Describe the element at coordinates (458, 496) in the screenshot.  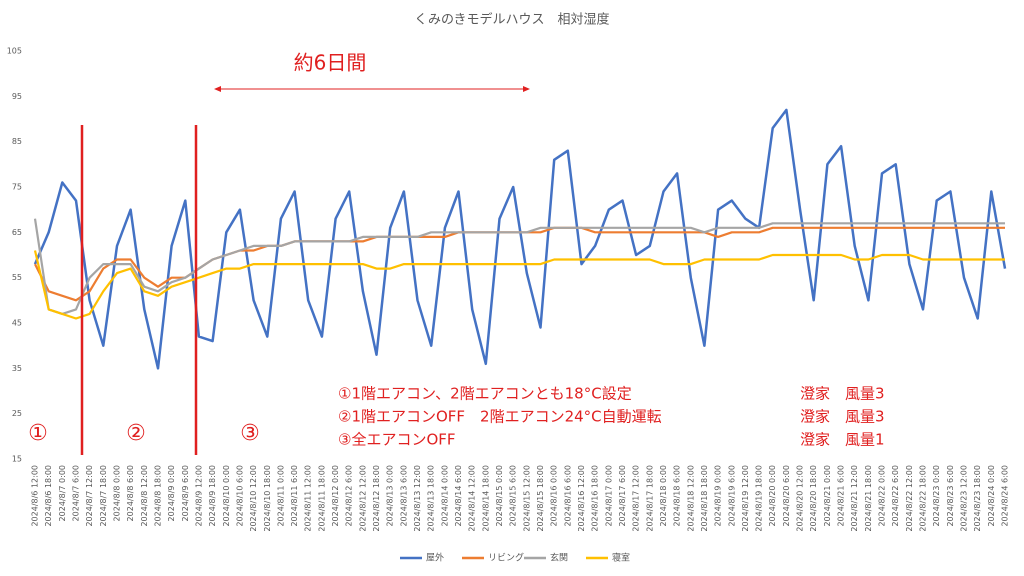
I see `x-tick-label: 2024/8/14 6:00` at that location.